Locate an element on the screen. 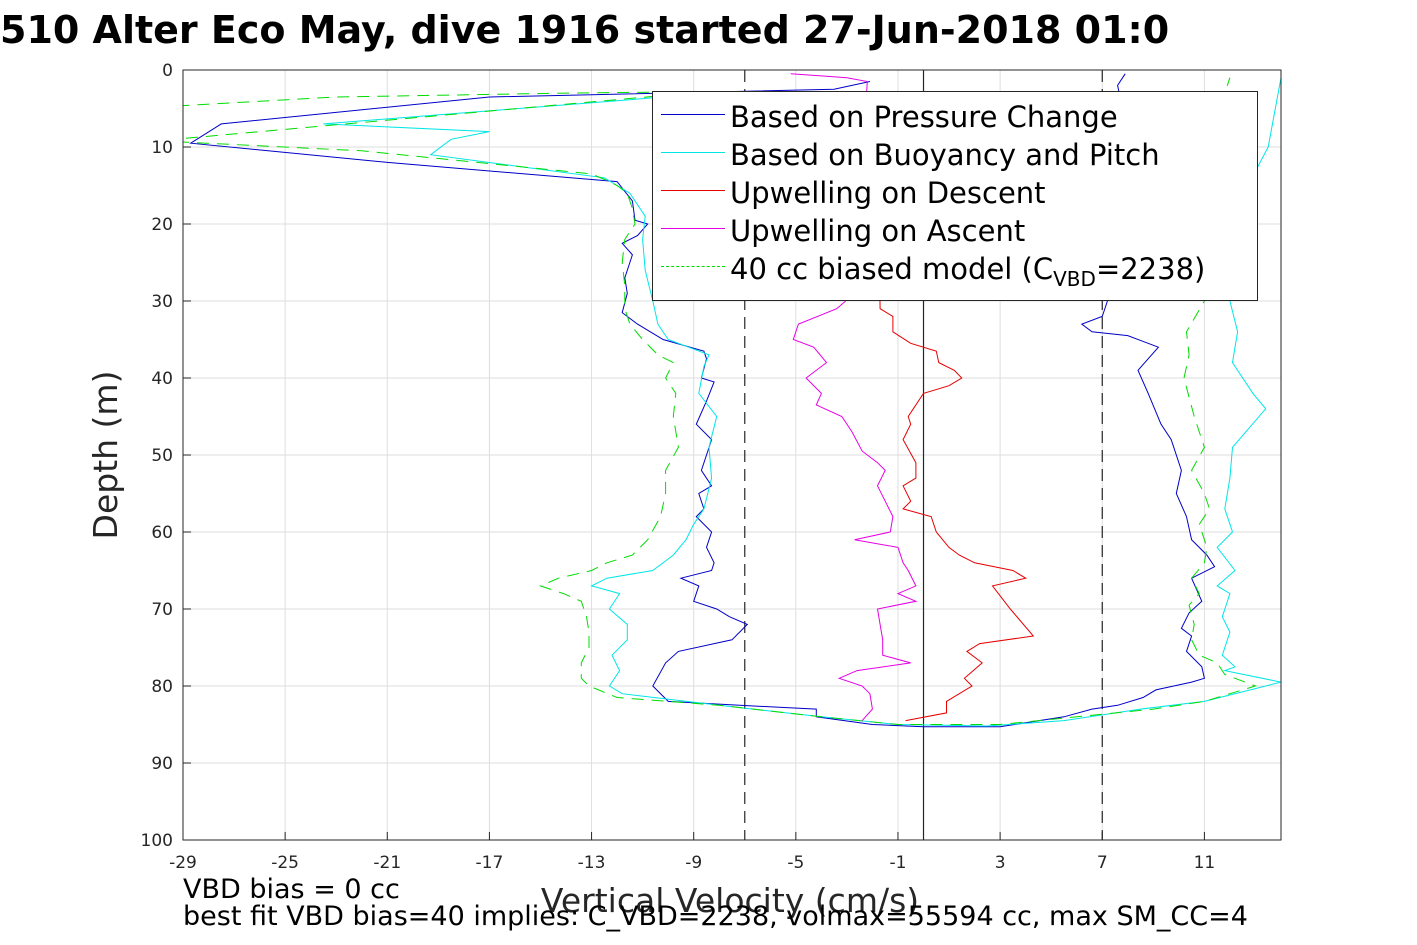 The image size is (1417, 945). y-tick-label: 60 is located at coordinates (162, 533).